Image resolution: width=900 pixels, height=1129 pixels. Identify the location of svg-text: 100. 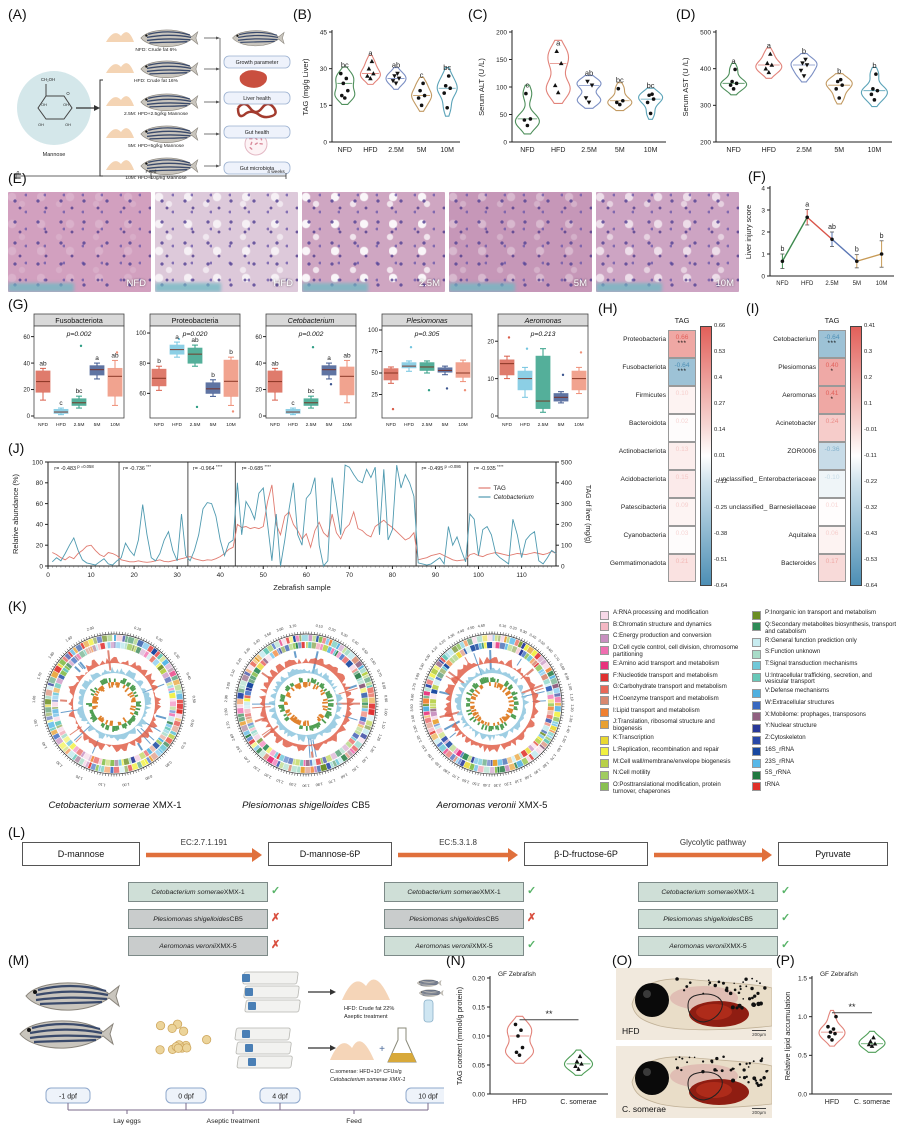
(566, 546).